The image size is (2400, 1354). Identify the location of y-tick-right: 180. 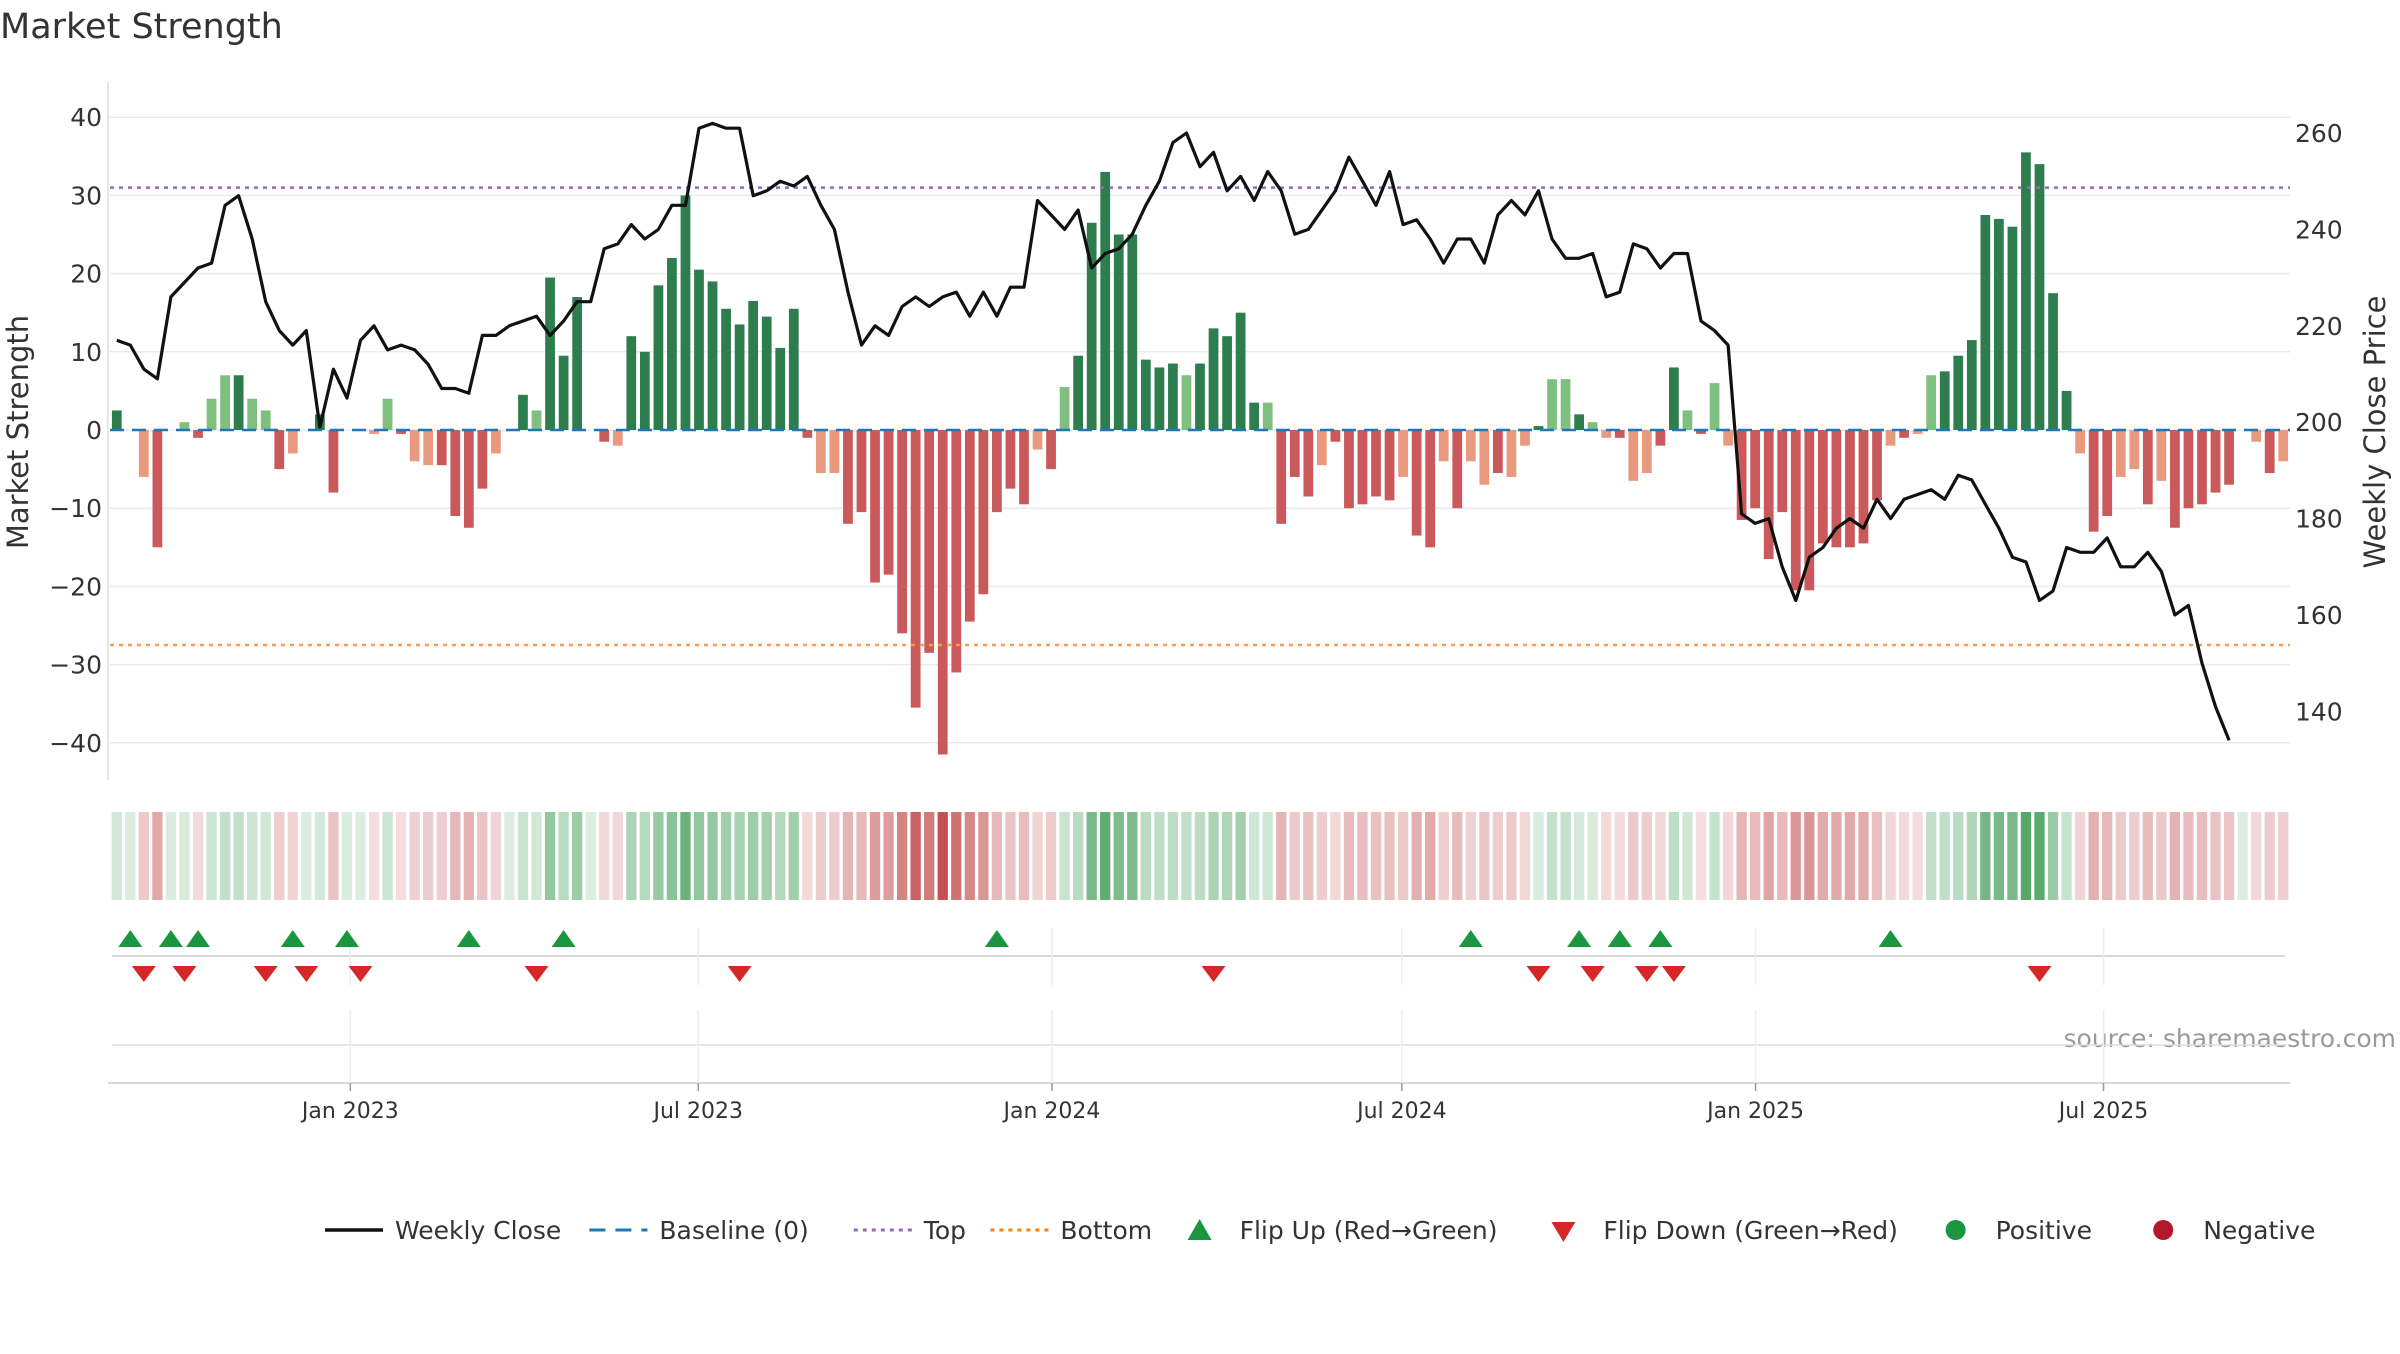
(2319, 519).